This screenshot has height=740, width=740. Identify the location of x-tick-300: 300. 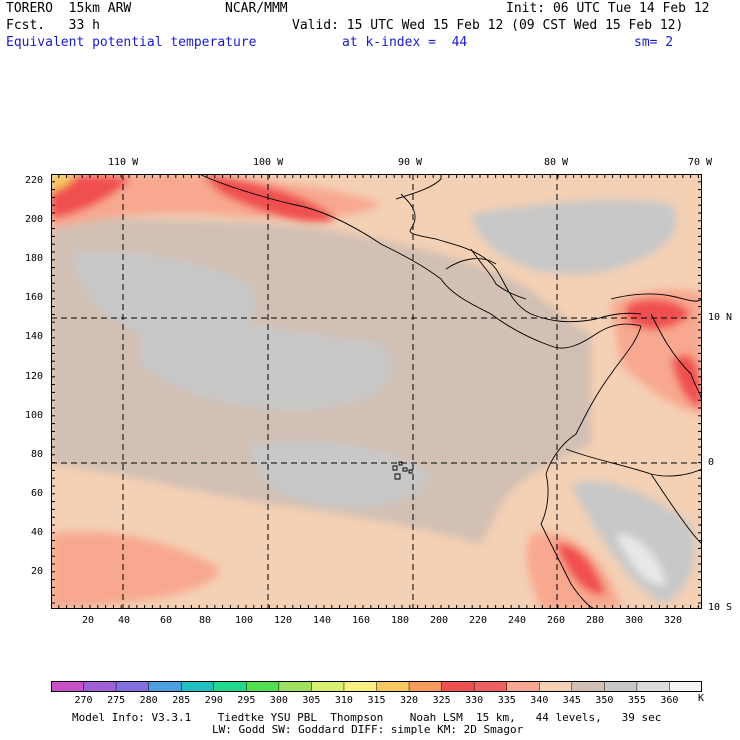
(634, 620).